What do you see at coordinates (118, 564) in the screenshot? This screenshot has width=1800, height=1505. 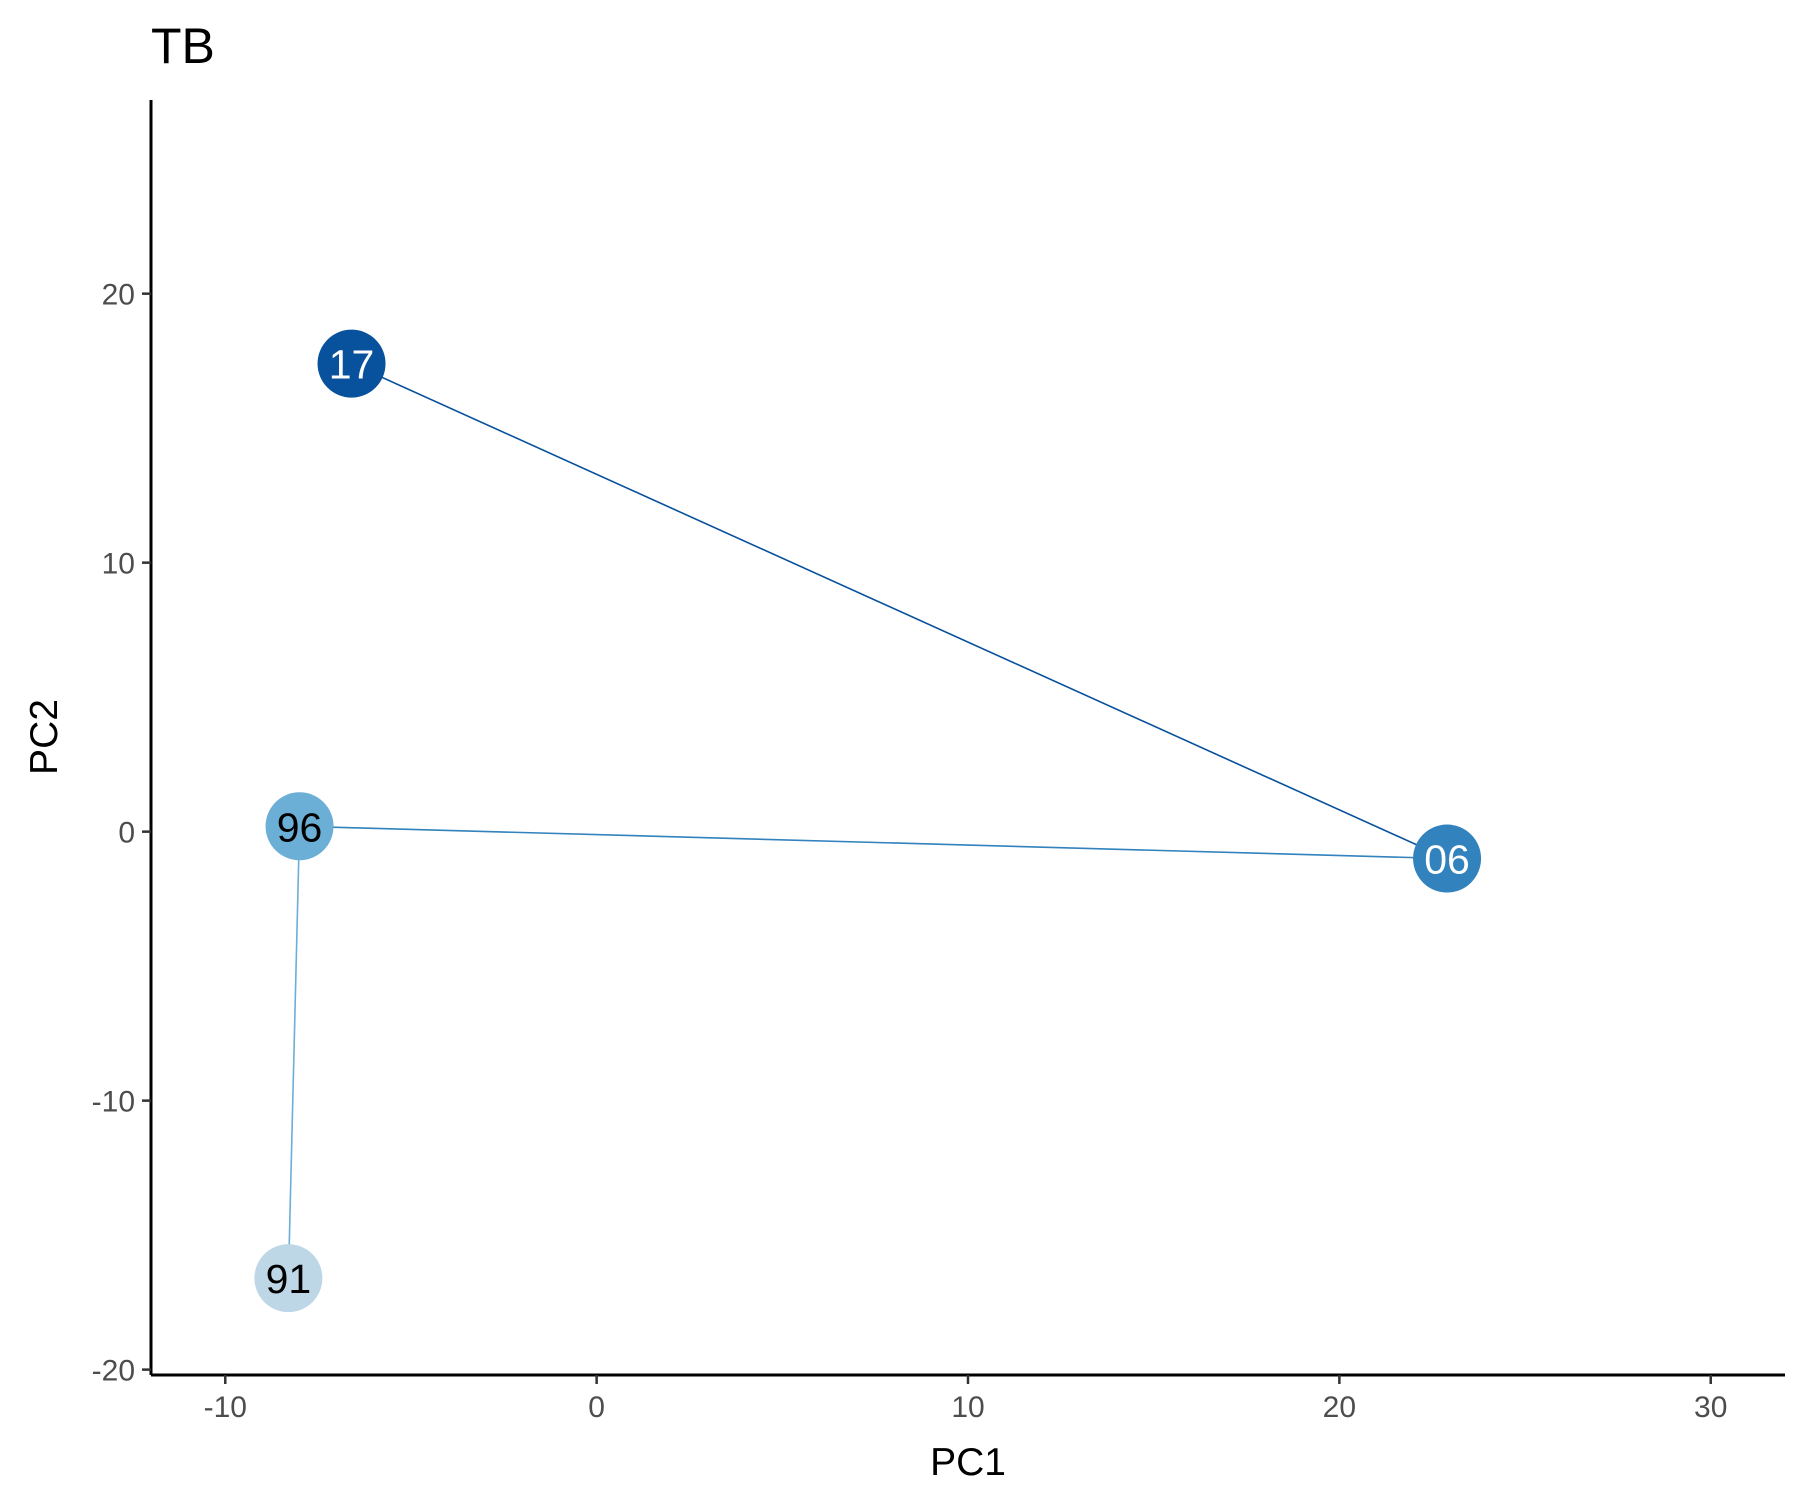 I see `y-tick-label: 10` at bounding box center [118, 564].